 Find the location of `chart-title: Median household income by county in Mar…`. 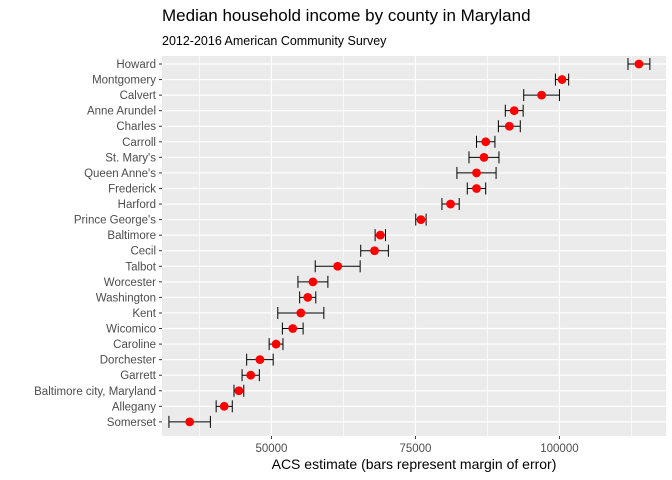

chart-title: Median household income by county in Mar… is located at coordinates (346, 15).